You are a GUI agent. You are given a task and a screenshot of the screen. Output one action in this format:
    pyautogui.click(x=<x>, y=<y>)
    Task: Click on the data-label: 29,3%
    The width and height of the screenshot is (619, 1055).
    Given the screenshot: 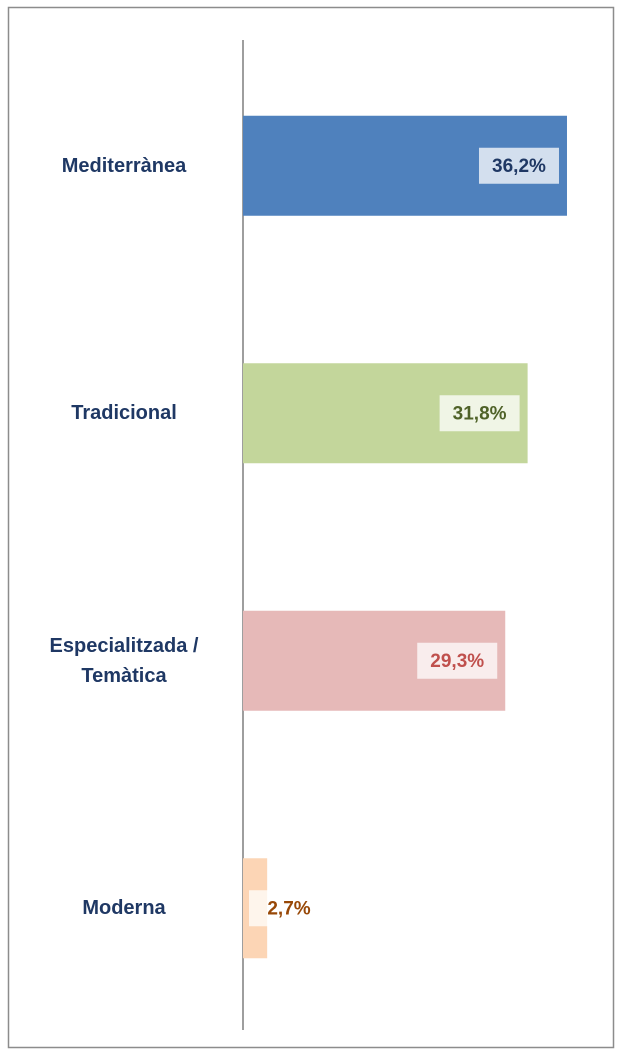 What is the action you would take?
    pyautogui.click(x=457, y=661)
    